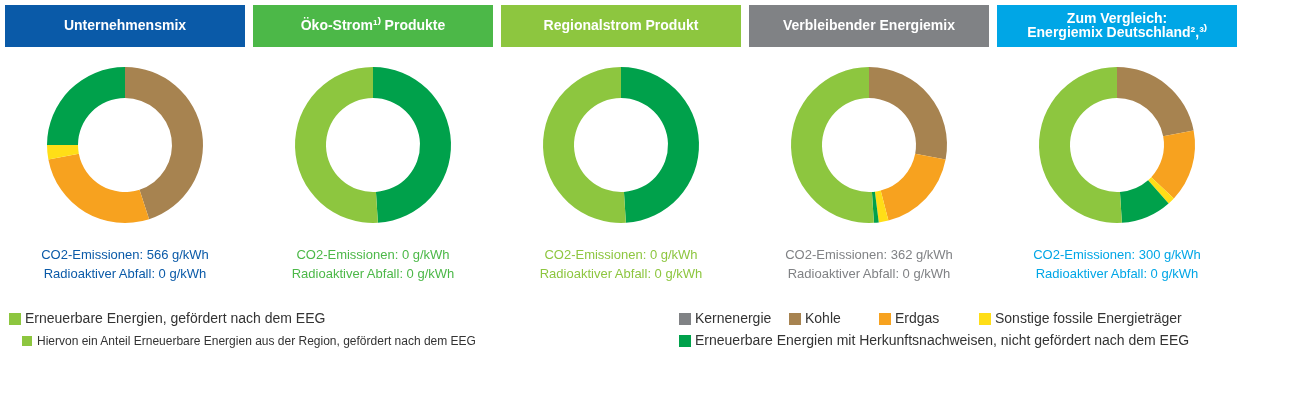 The image size is (1290, 418). I want to click on text: CO2-Emissionen: 566 g/kWh, so click(125, 254).